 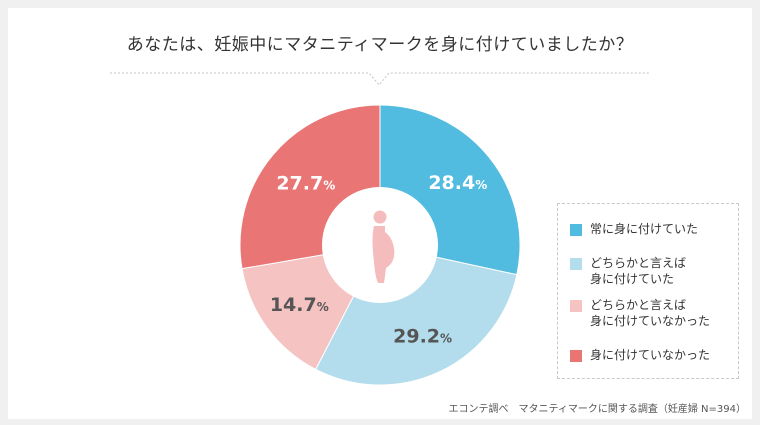 I want to click on slice-value-label: 27.7%, so click(x=305, y=184).